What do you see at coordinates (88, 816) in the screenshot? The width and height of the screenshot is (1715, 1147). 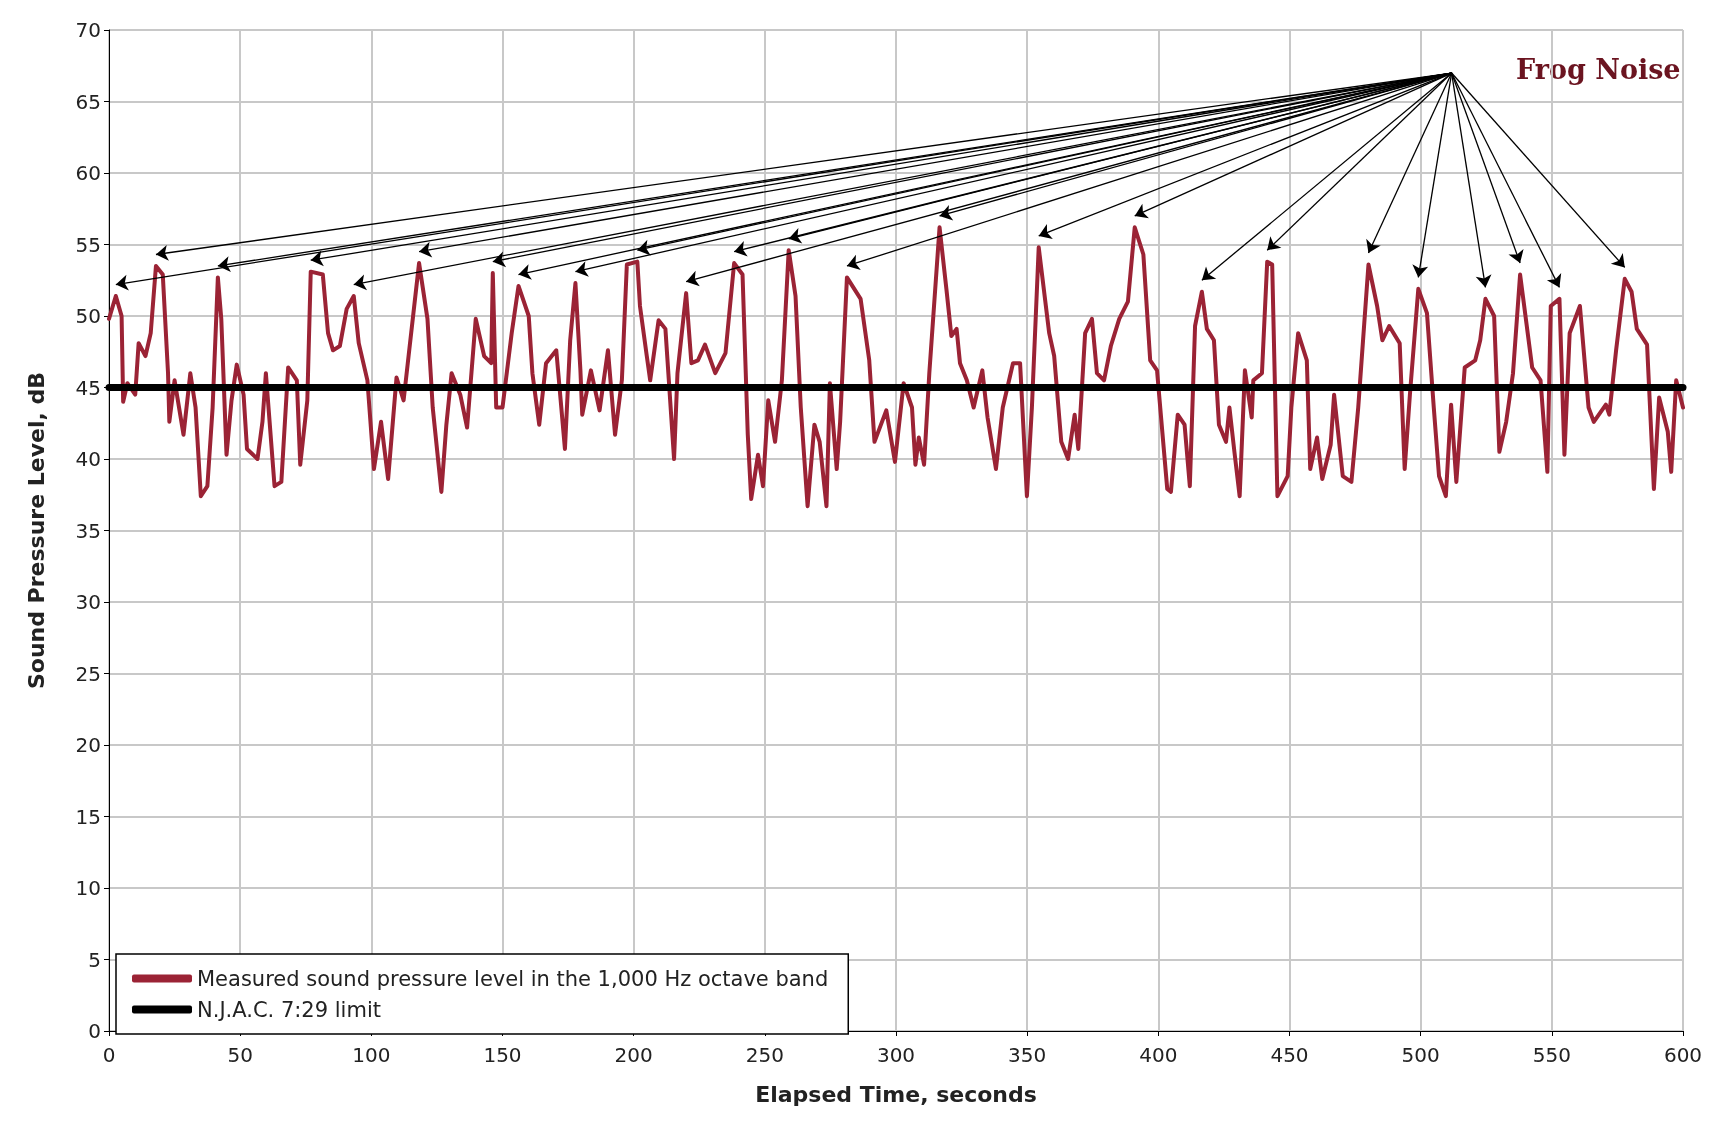 I see `y-tick-label: 15` at bounding box center [88, 816].